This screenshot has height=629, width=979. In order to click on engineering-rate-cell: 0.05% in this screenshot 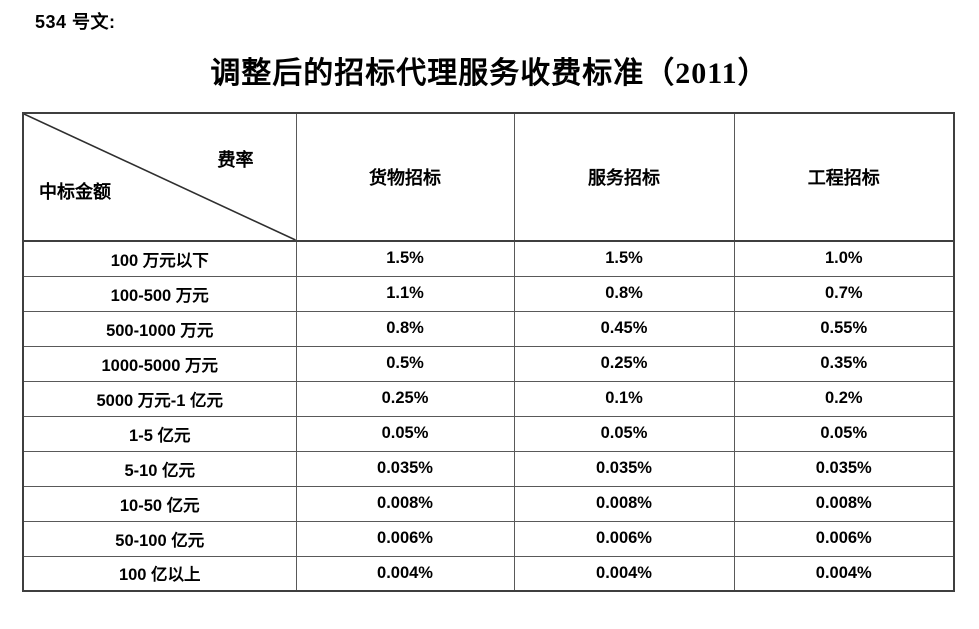, I will do `click(844, 433)`.